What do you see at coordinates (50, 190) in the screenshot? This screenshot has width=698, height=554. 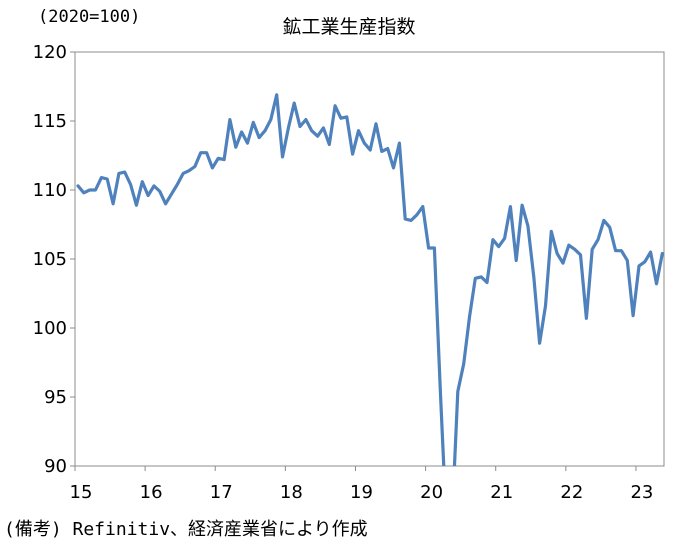 I see `y-tick-label: 110` at bounding box center [50, 190].